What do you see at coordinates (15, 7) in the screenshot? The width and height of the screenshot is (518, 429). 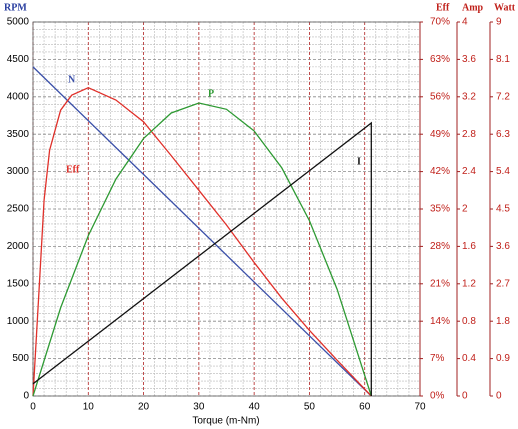 I see `y-axis-title: RPM` at bounding box center [15, 7].